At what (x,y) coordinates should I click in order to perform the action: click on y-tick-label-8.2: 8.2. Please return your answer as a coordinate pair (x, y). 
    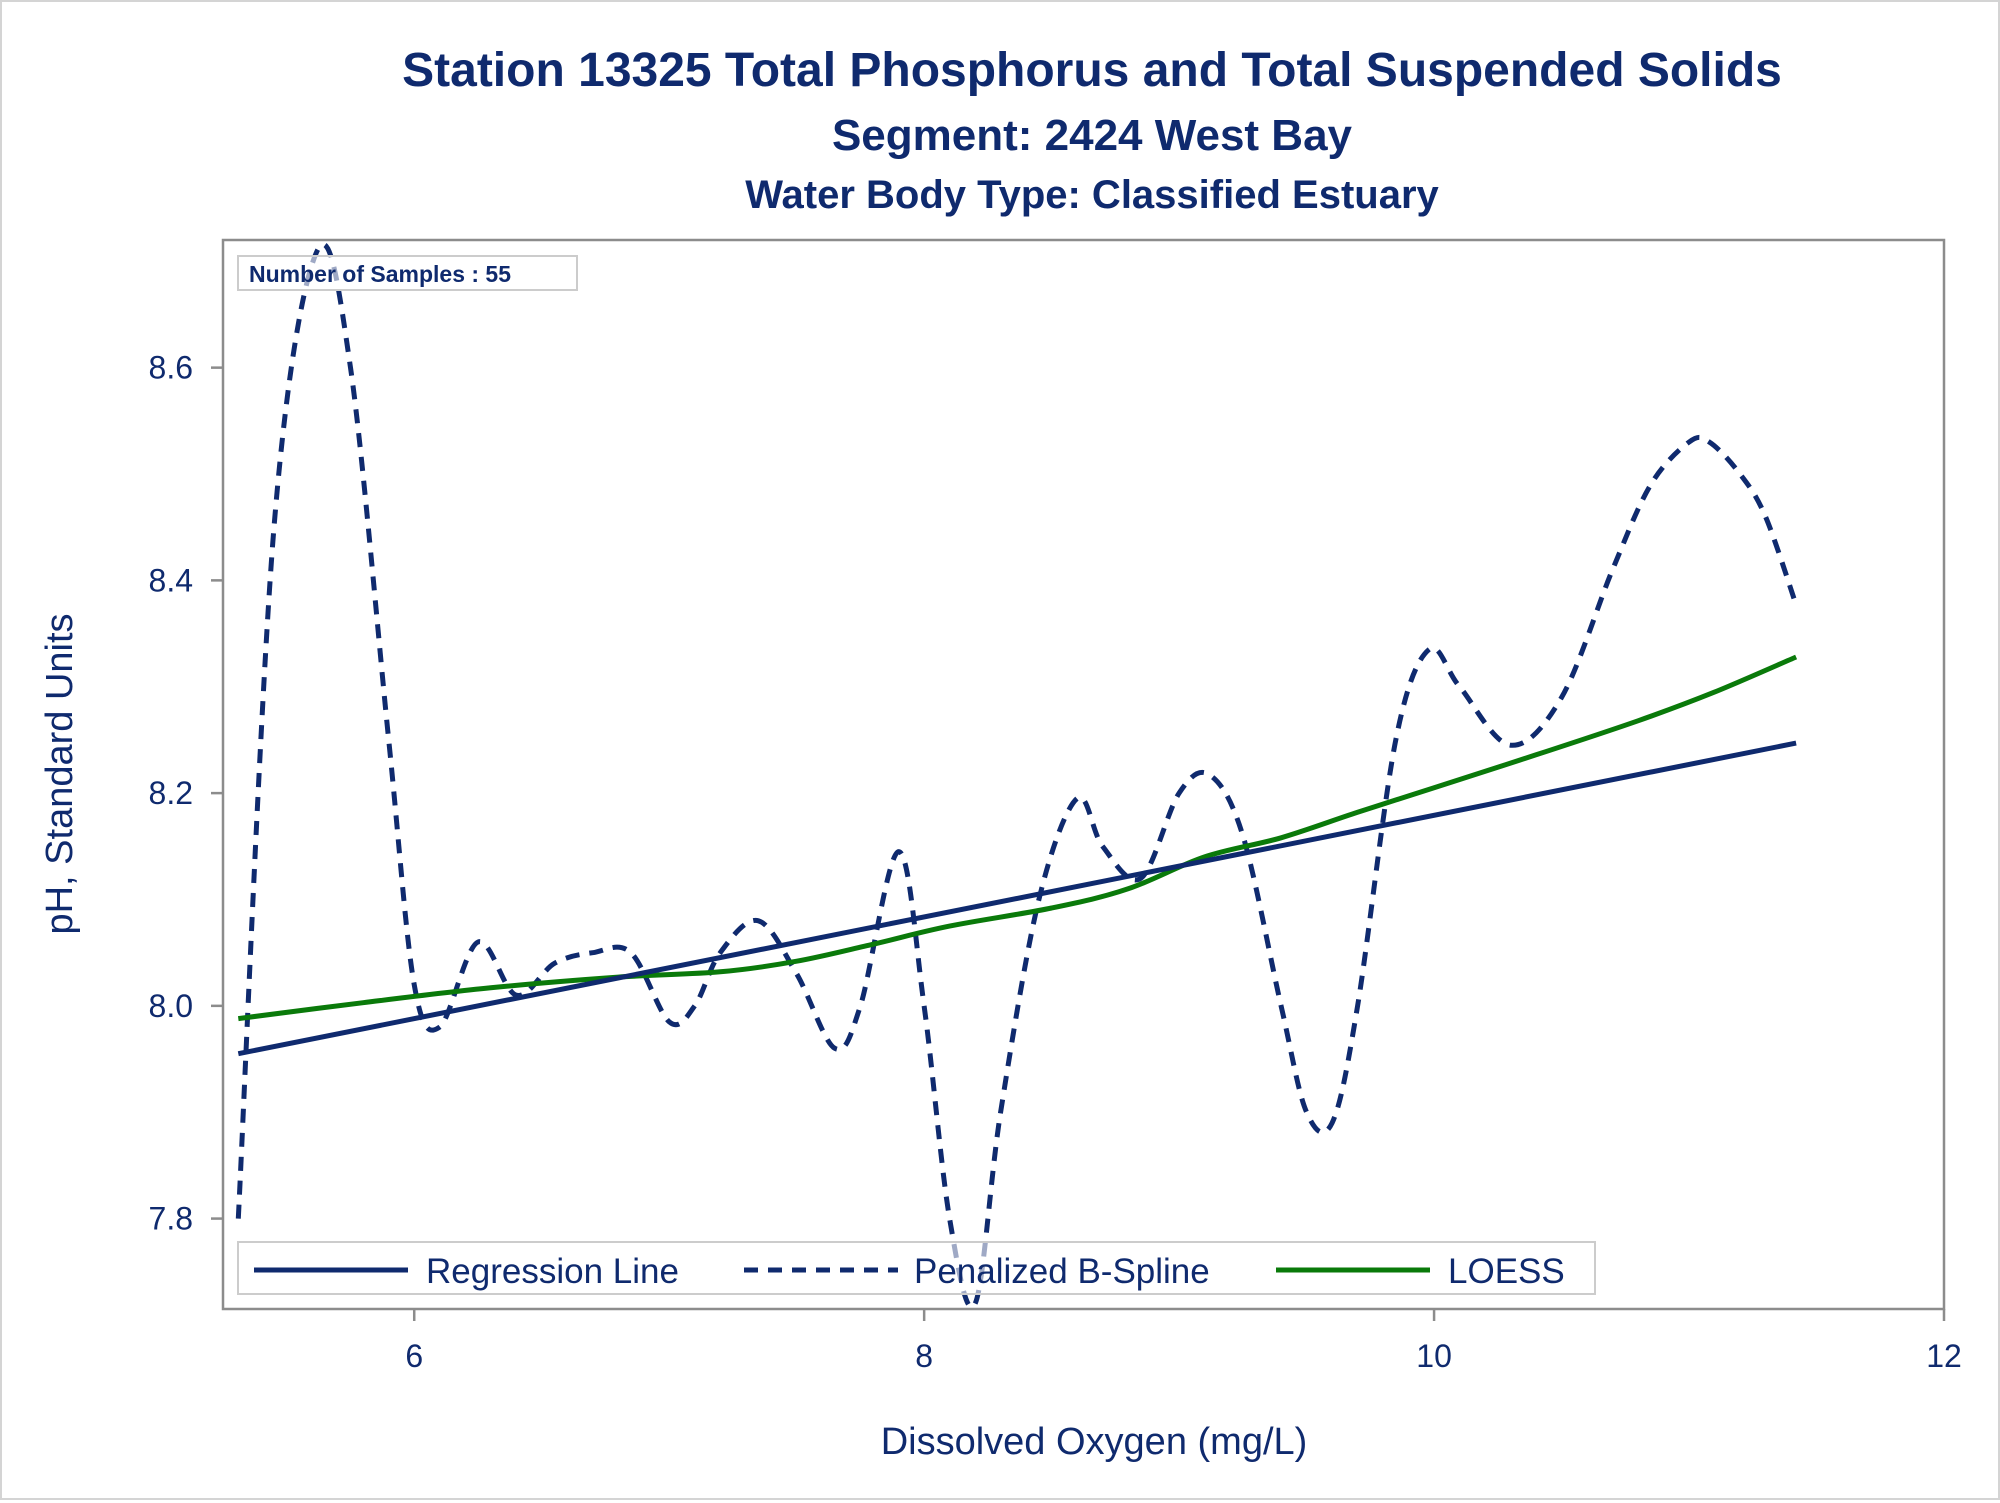
    Looking at the image, I should click on (171, 793).